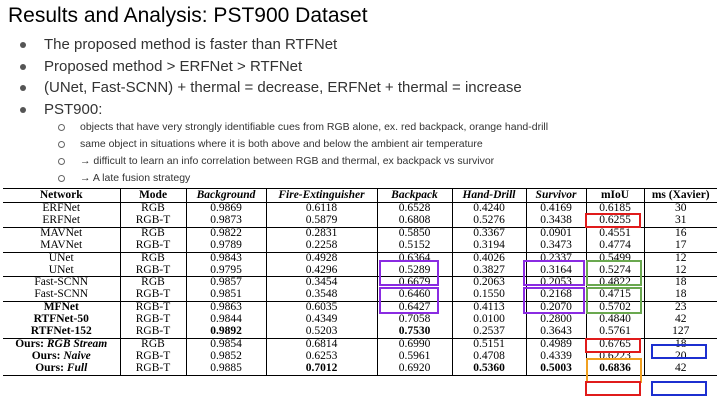 This screenshot has height=405, width=720. I want to click on network-name: RGB Stream, so click(77, 344).